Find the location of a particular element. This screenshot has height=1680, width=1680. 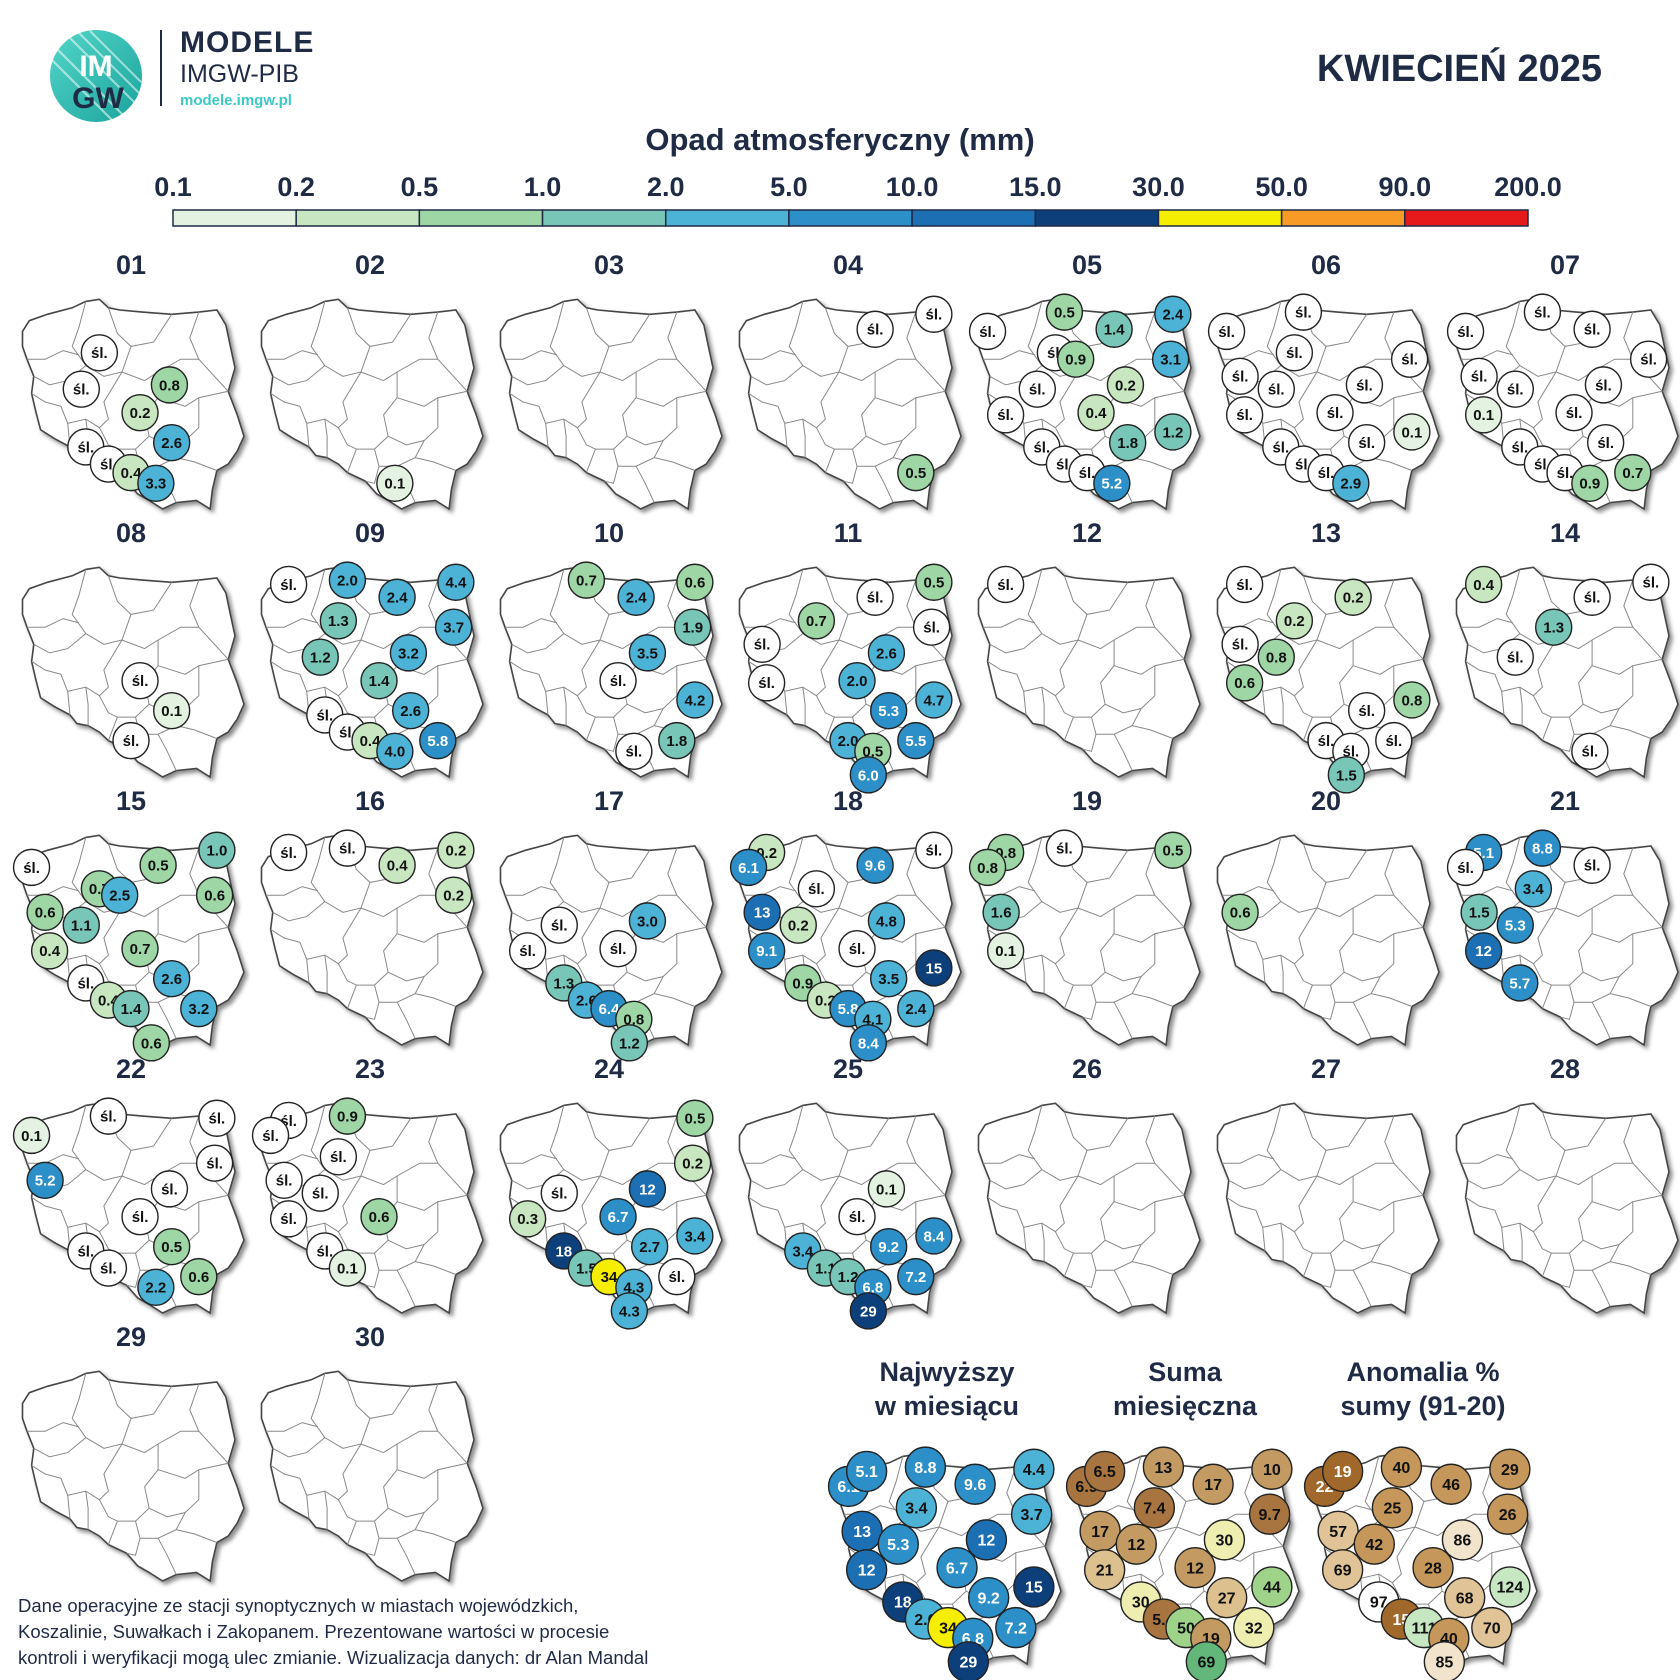

station-value-label: 0.5 is located at coordinates (933, 583).